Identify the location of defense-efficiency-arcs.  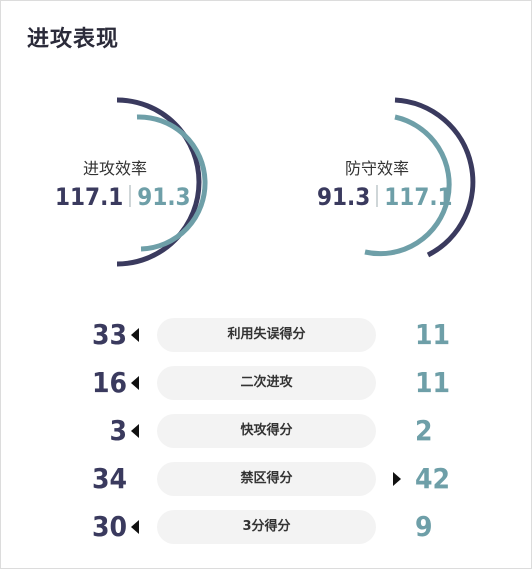
(420, 177).